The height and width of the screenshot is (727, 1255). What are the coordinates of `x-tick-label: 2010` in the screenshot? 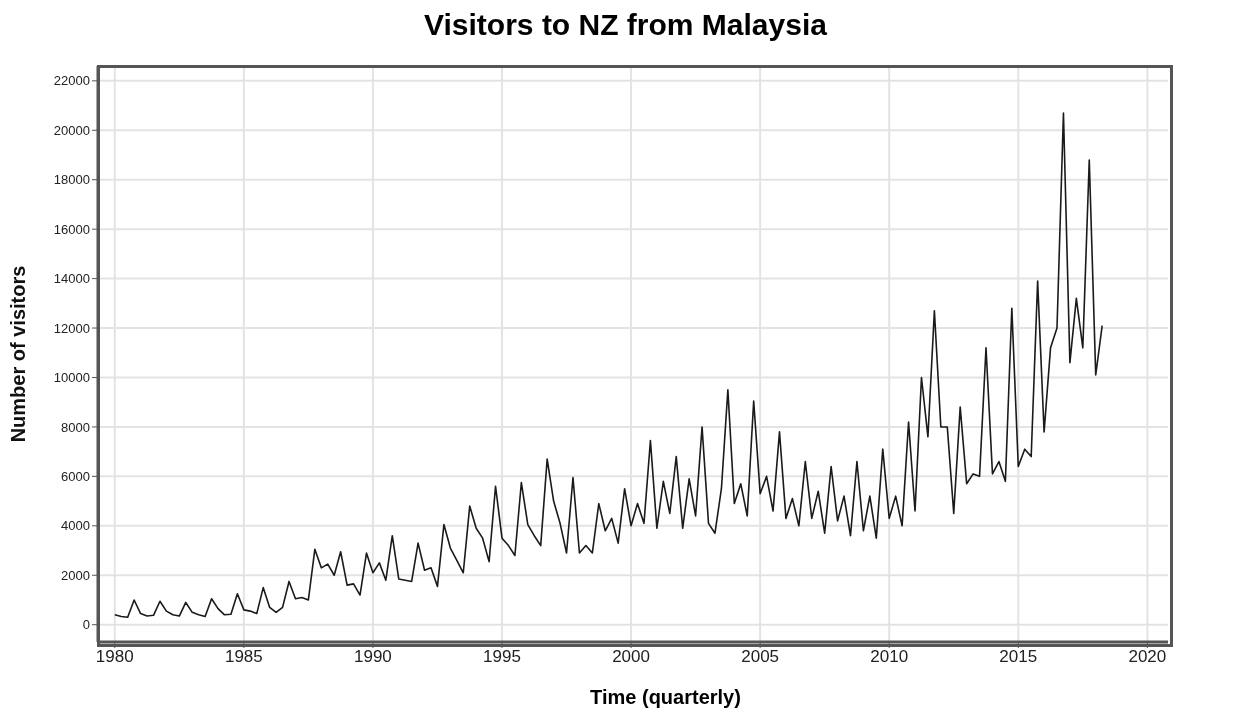 It's located at (889, 657).